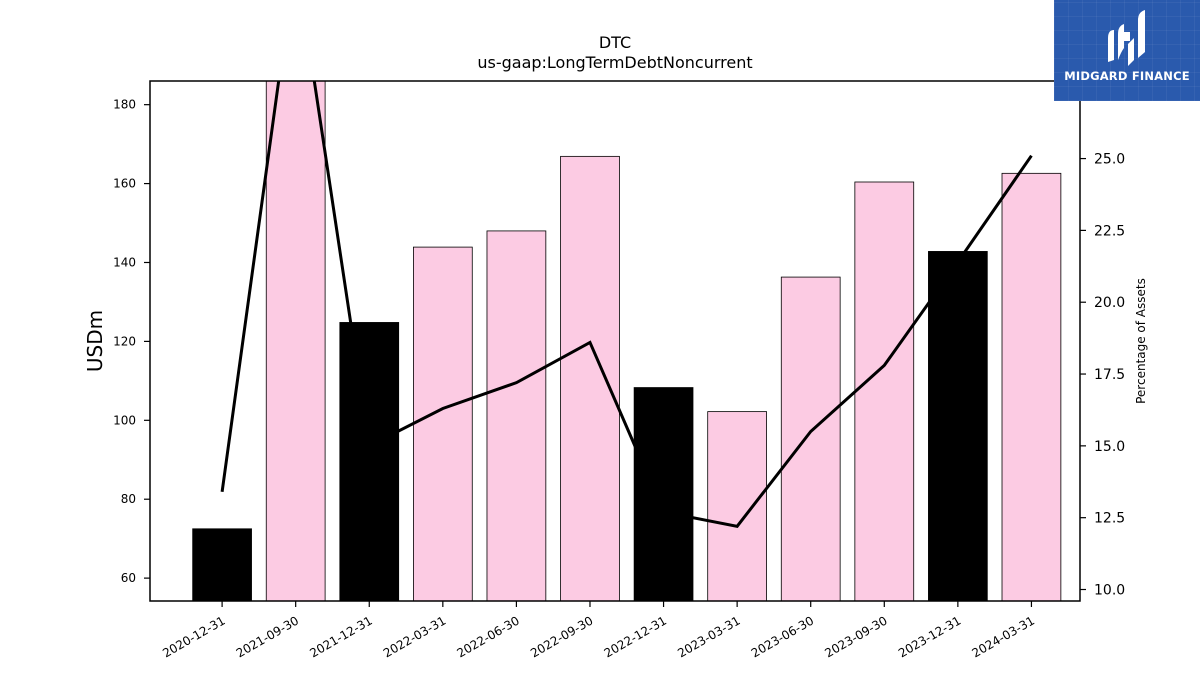 This screenshot has height=675, width=1200. I want to click on y-tick-label: 140, so click(124, 262).